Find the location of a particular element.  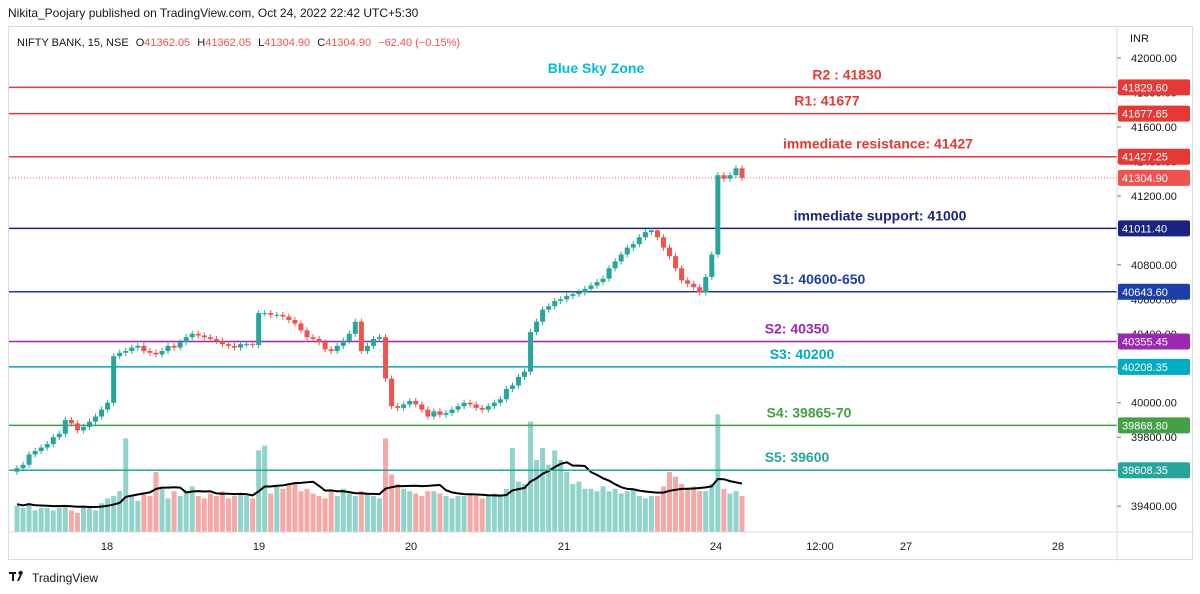

last-price-label: 41304.90 is located at coordinates (1145, 179).